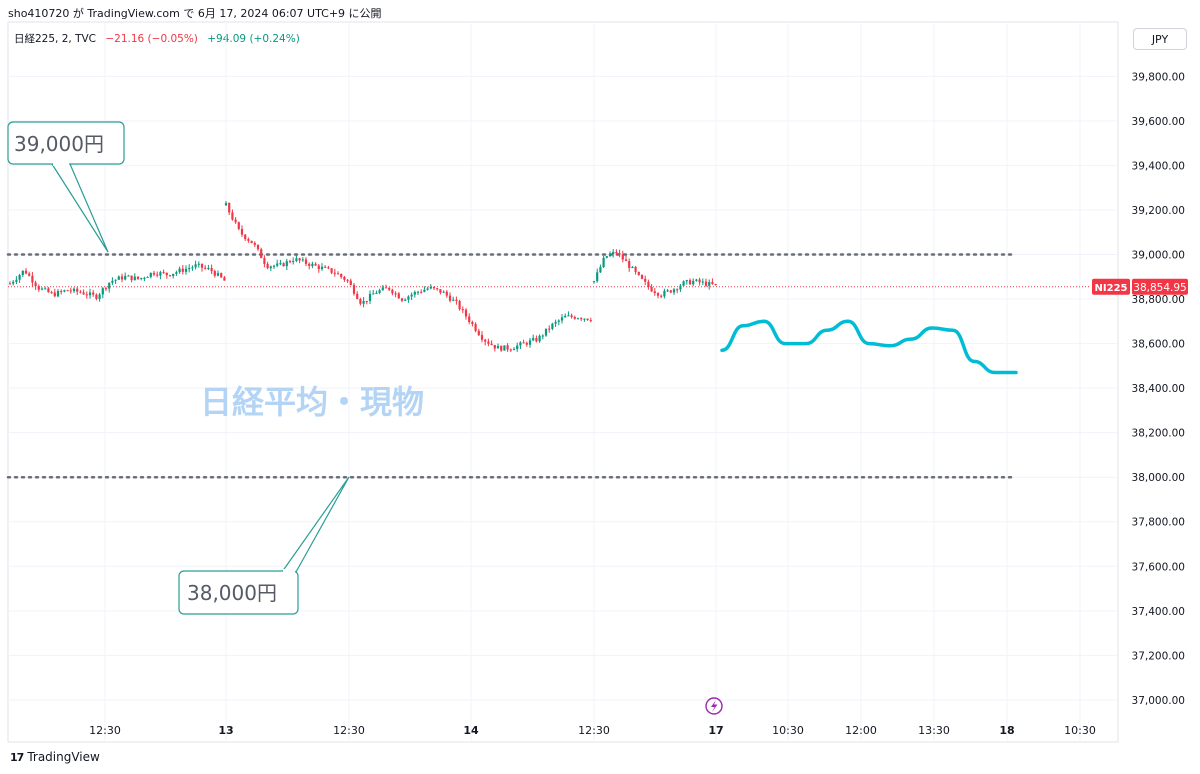 The image size is (1200, 774). Describe the element at coordinates (1158, 77) in the screenshot. I see `y-axis-tick-label: 39,800.00` at that location.